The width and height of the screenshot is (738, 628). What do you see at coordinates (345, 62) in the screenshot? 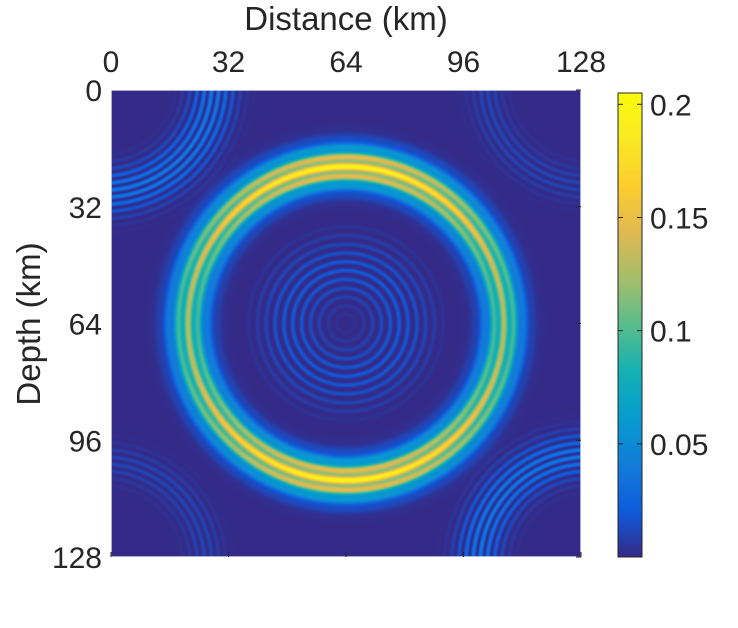
I see `x-tick-label: 64` at bounding box center [345, 62].